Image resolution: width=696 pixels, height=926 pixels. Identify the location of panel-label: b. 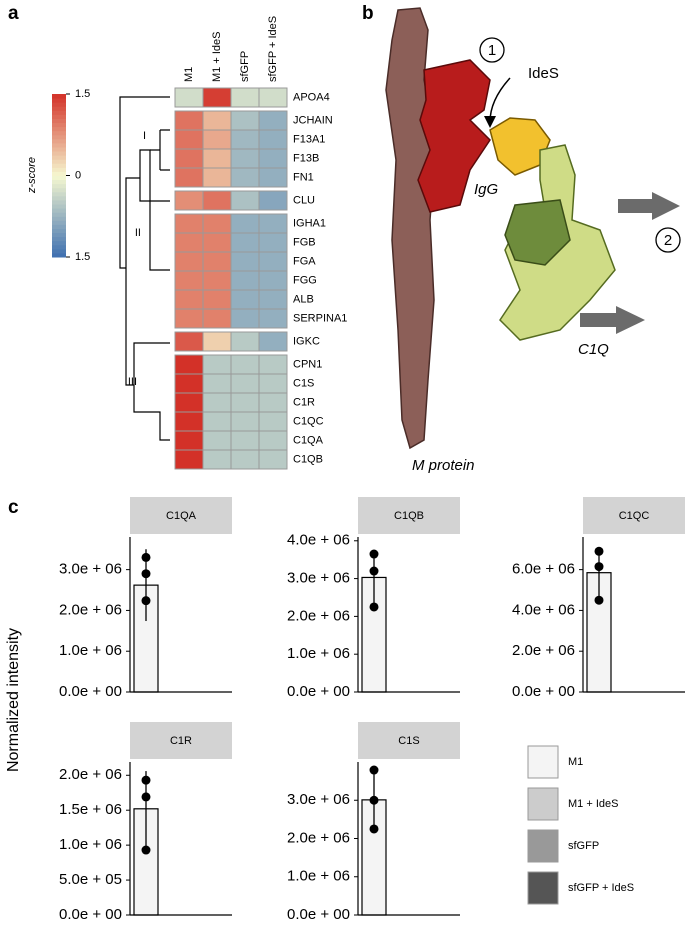
(368, 13).